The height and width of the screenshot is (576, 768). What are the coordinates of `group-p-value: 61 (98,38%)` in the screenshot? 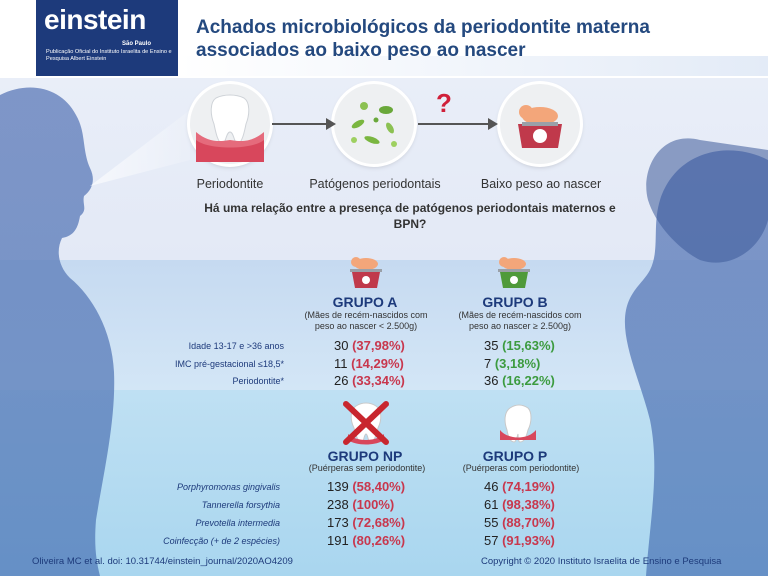 It's located at (519, 504).